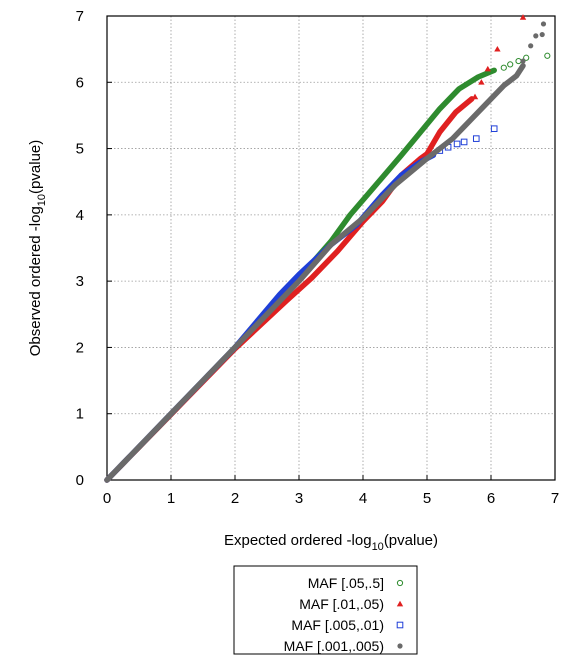 Image resolution: width=571 pixels, height=658 pixels. What do you see at coordinates (80, 82) in the screenshot?
I see `y-tick-label: 6` at bounding box center [80, 82].